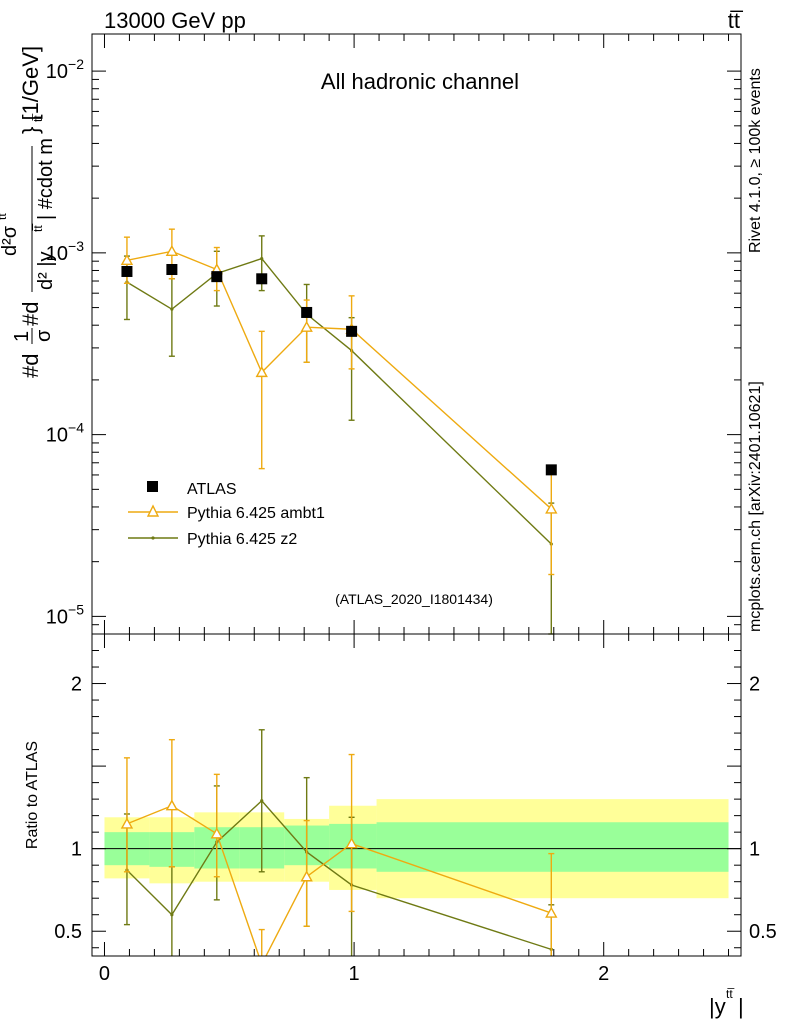  What do you see at coordinates (755, 160) in the screenshot?
I see `rivet-label: Rivet 4.1.0, ≥ 100k events` at bounding box center [755, 160].